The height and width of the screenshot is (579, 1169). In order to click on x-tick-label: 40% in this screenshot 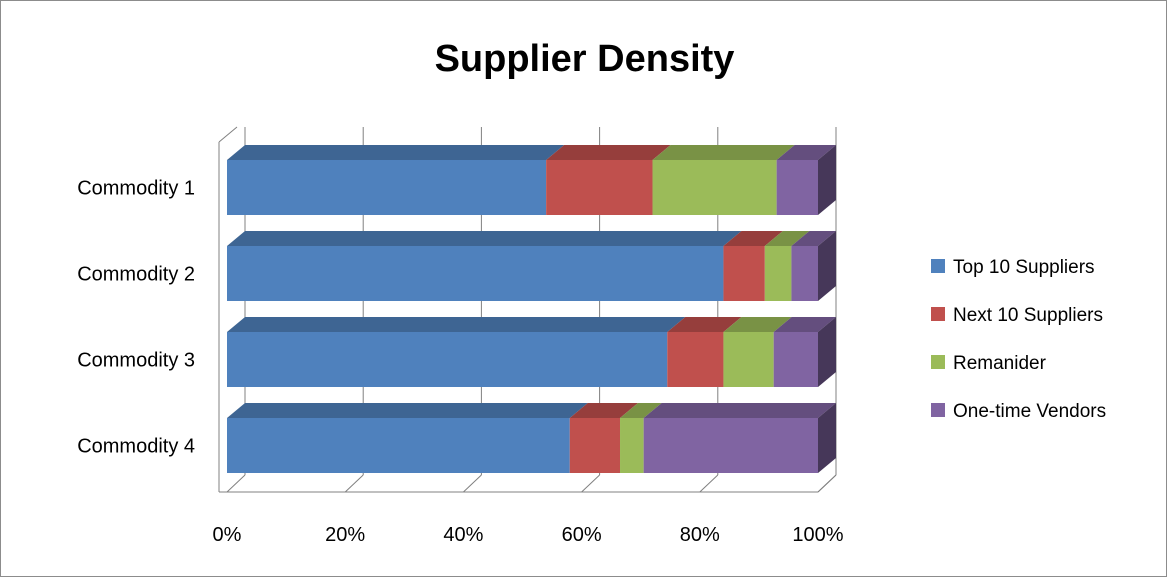, I will do `click(463, 535)`.